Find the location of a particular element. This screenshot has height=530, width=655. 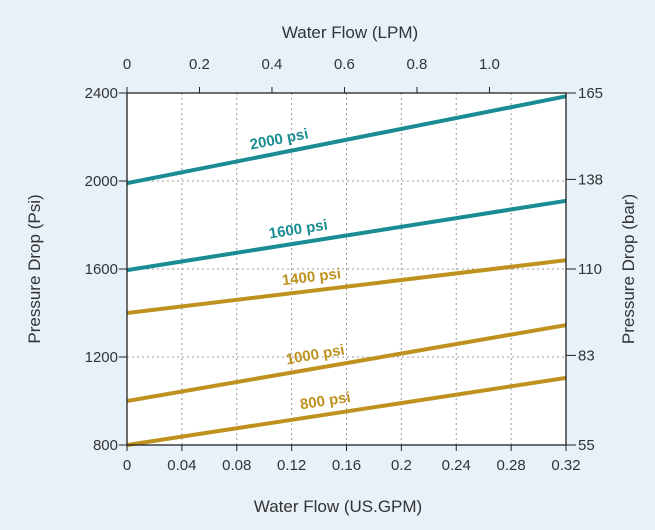

x-top-tick-label: 0.2 is located at coordinates (199, 64).